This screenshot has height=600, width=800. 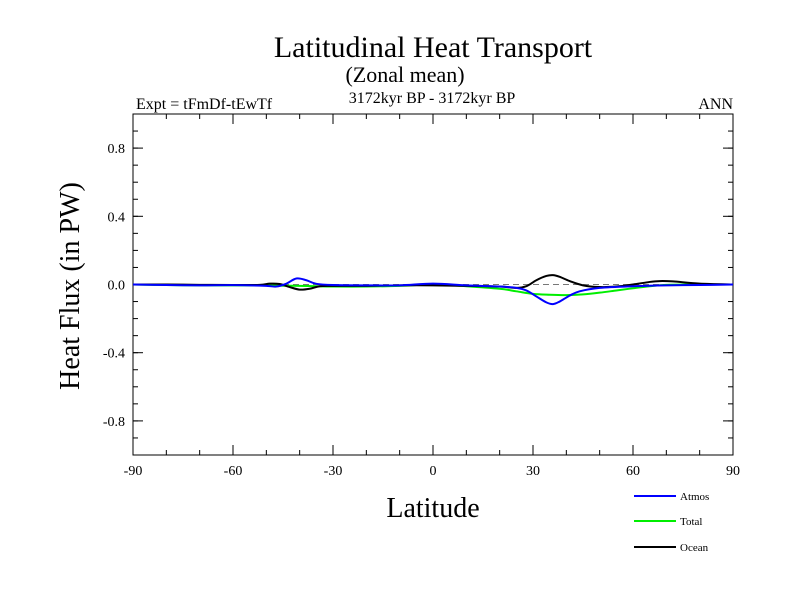 I want to click on y-tick-label: 0.0, so click(x=117, y=286).